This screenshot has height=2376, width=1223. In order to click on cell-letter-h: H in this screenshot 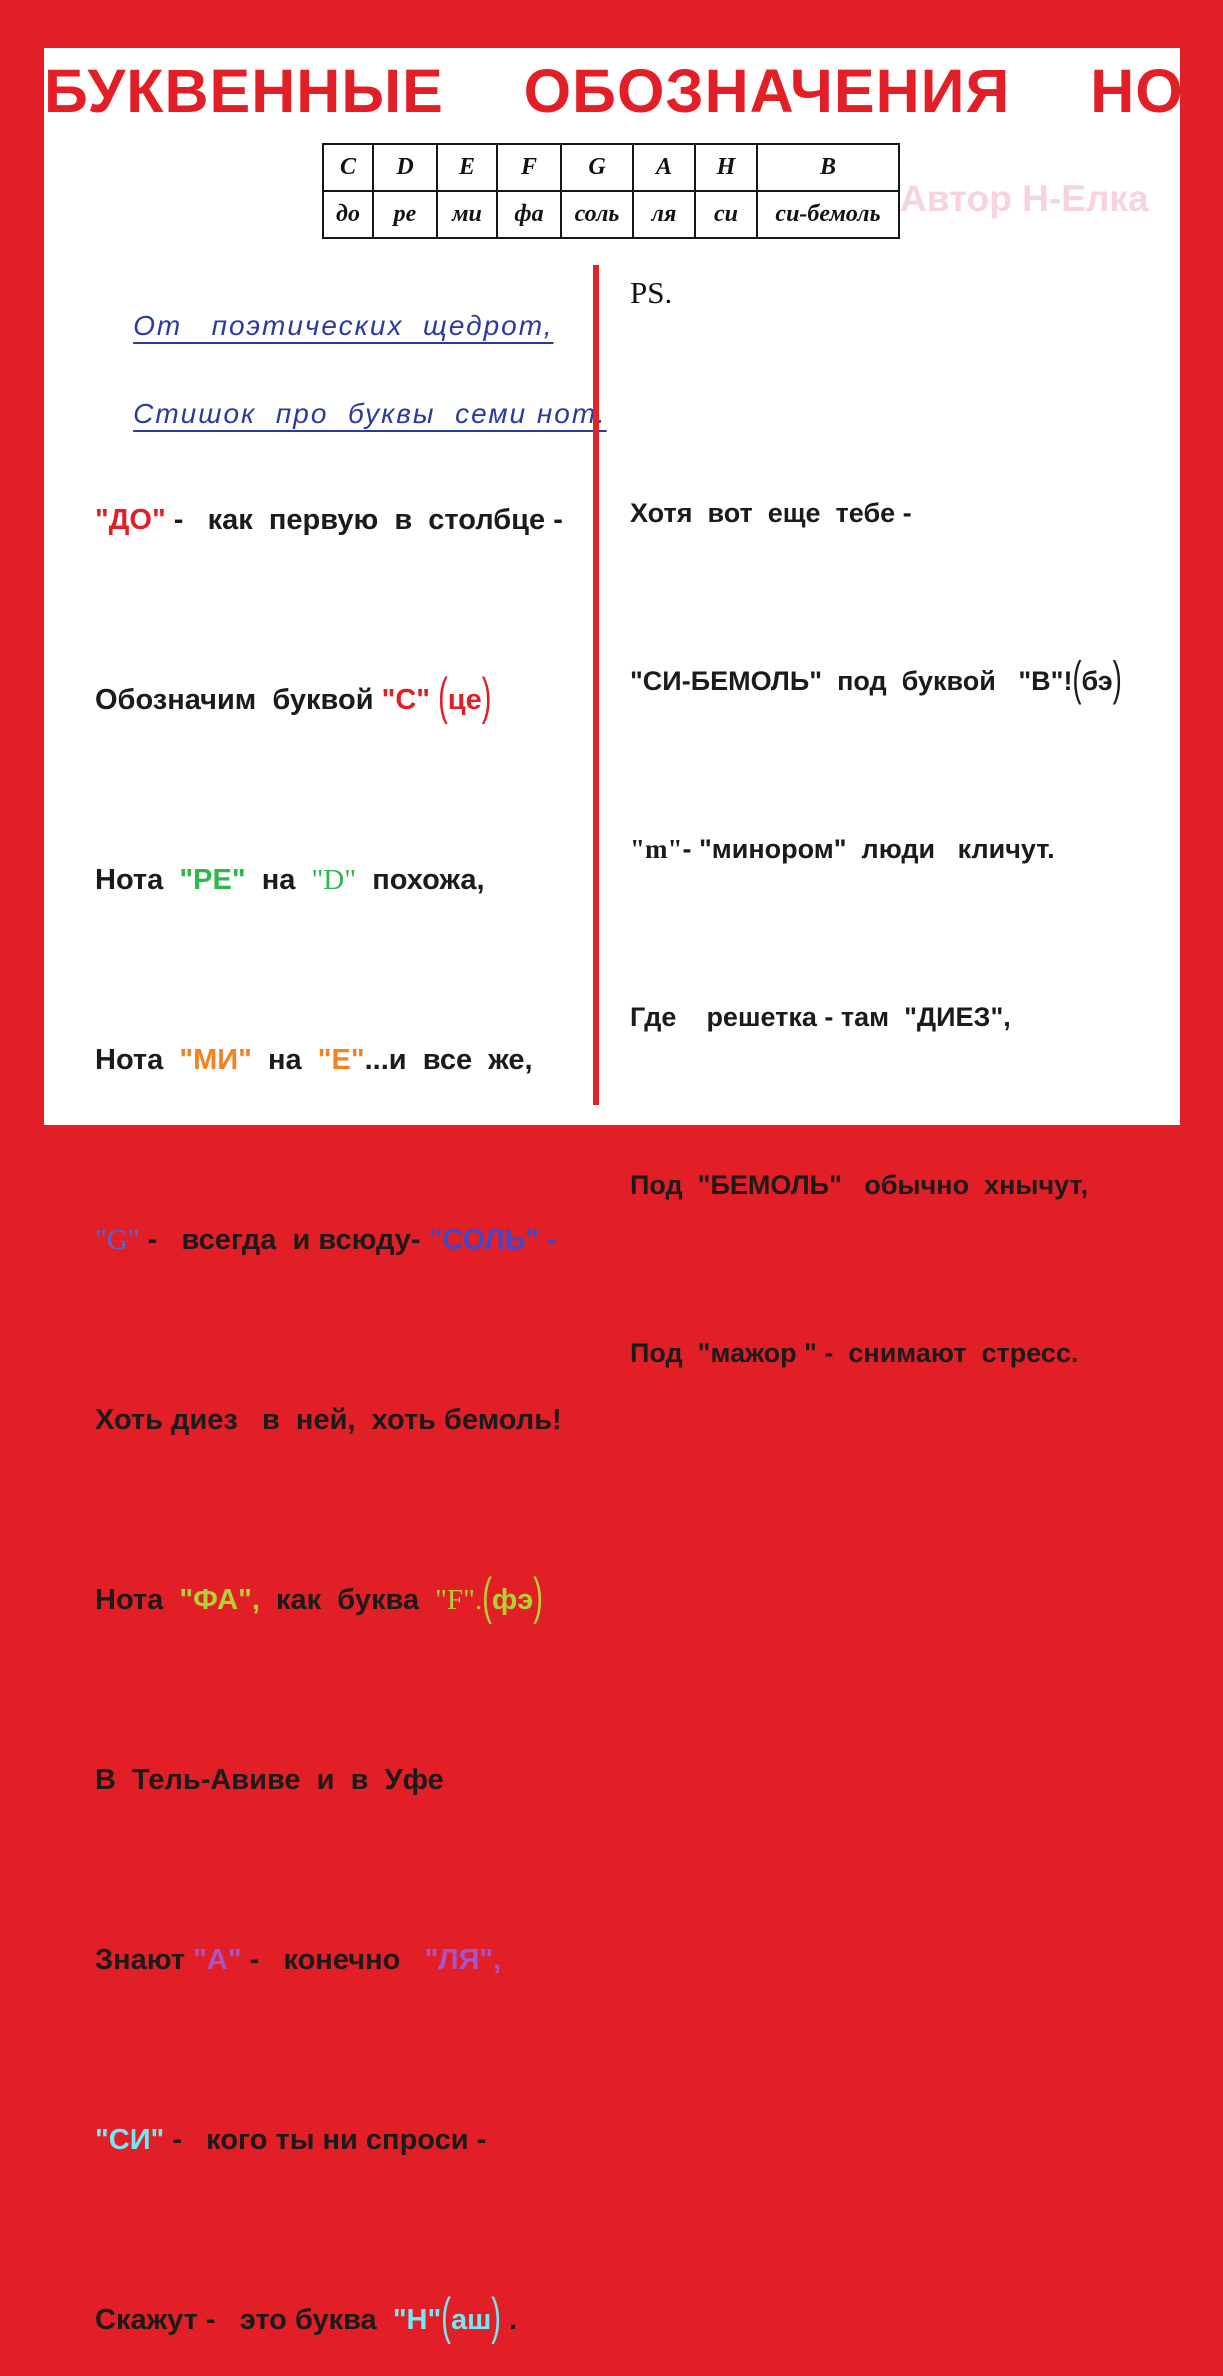, I will do `click(726, 167)`.